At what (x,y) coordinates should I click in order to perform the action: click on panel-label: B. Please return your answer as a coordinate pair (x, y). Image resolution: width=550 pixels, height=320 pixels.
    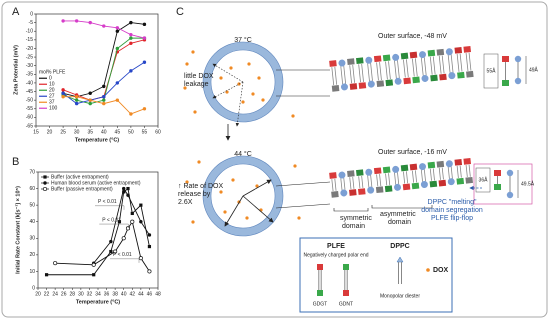
    Looking at the image, I should click on (15, 162).